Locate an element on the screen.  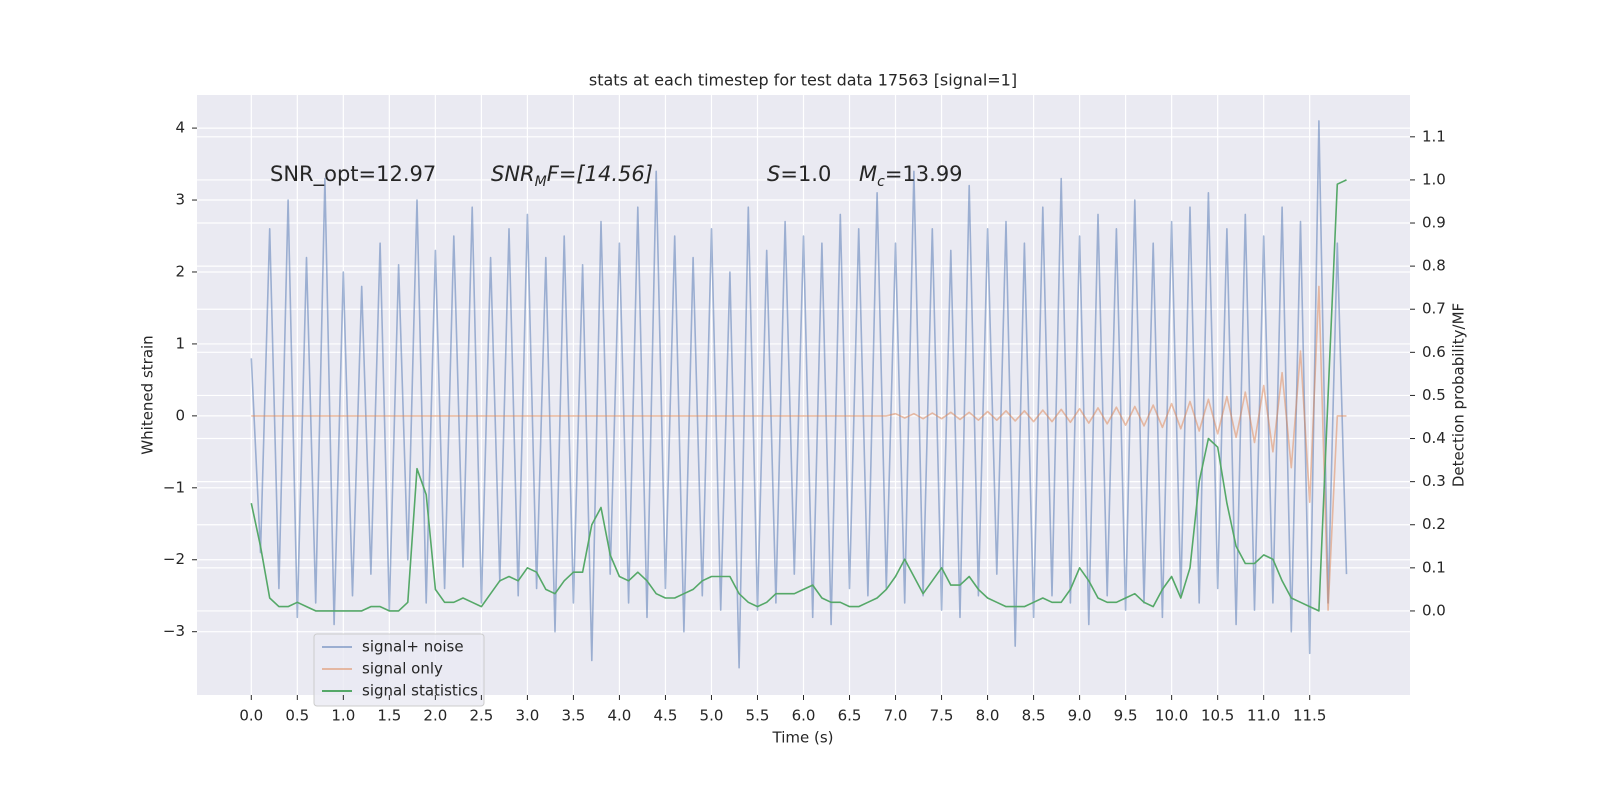
x-tick-label: 11.5 is located at coordinates (1309, 716).